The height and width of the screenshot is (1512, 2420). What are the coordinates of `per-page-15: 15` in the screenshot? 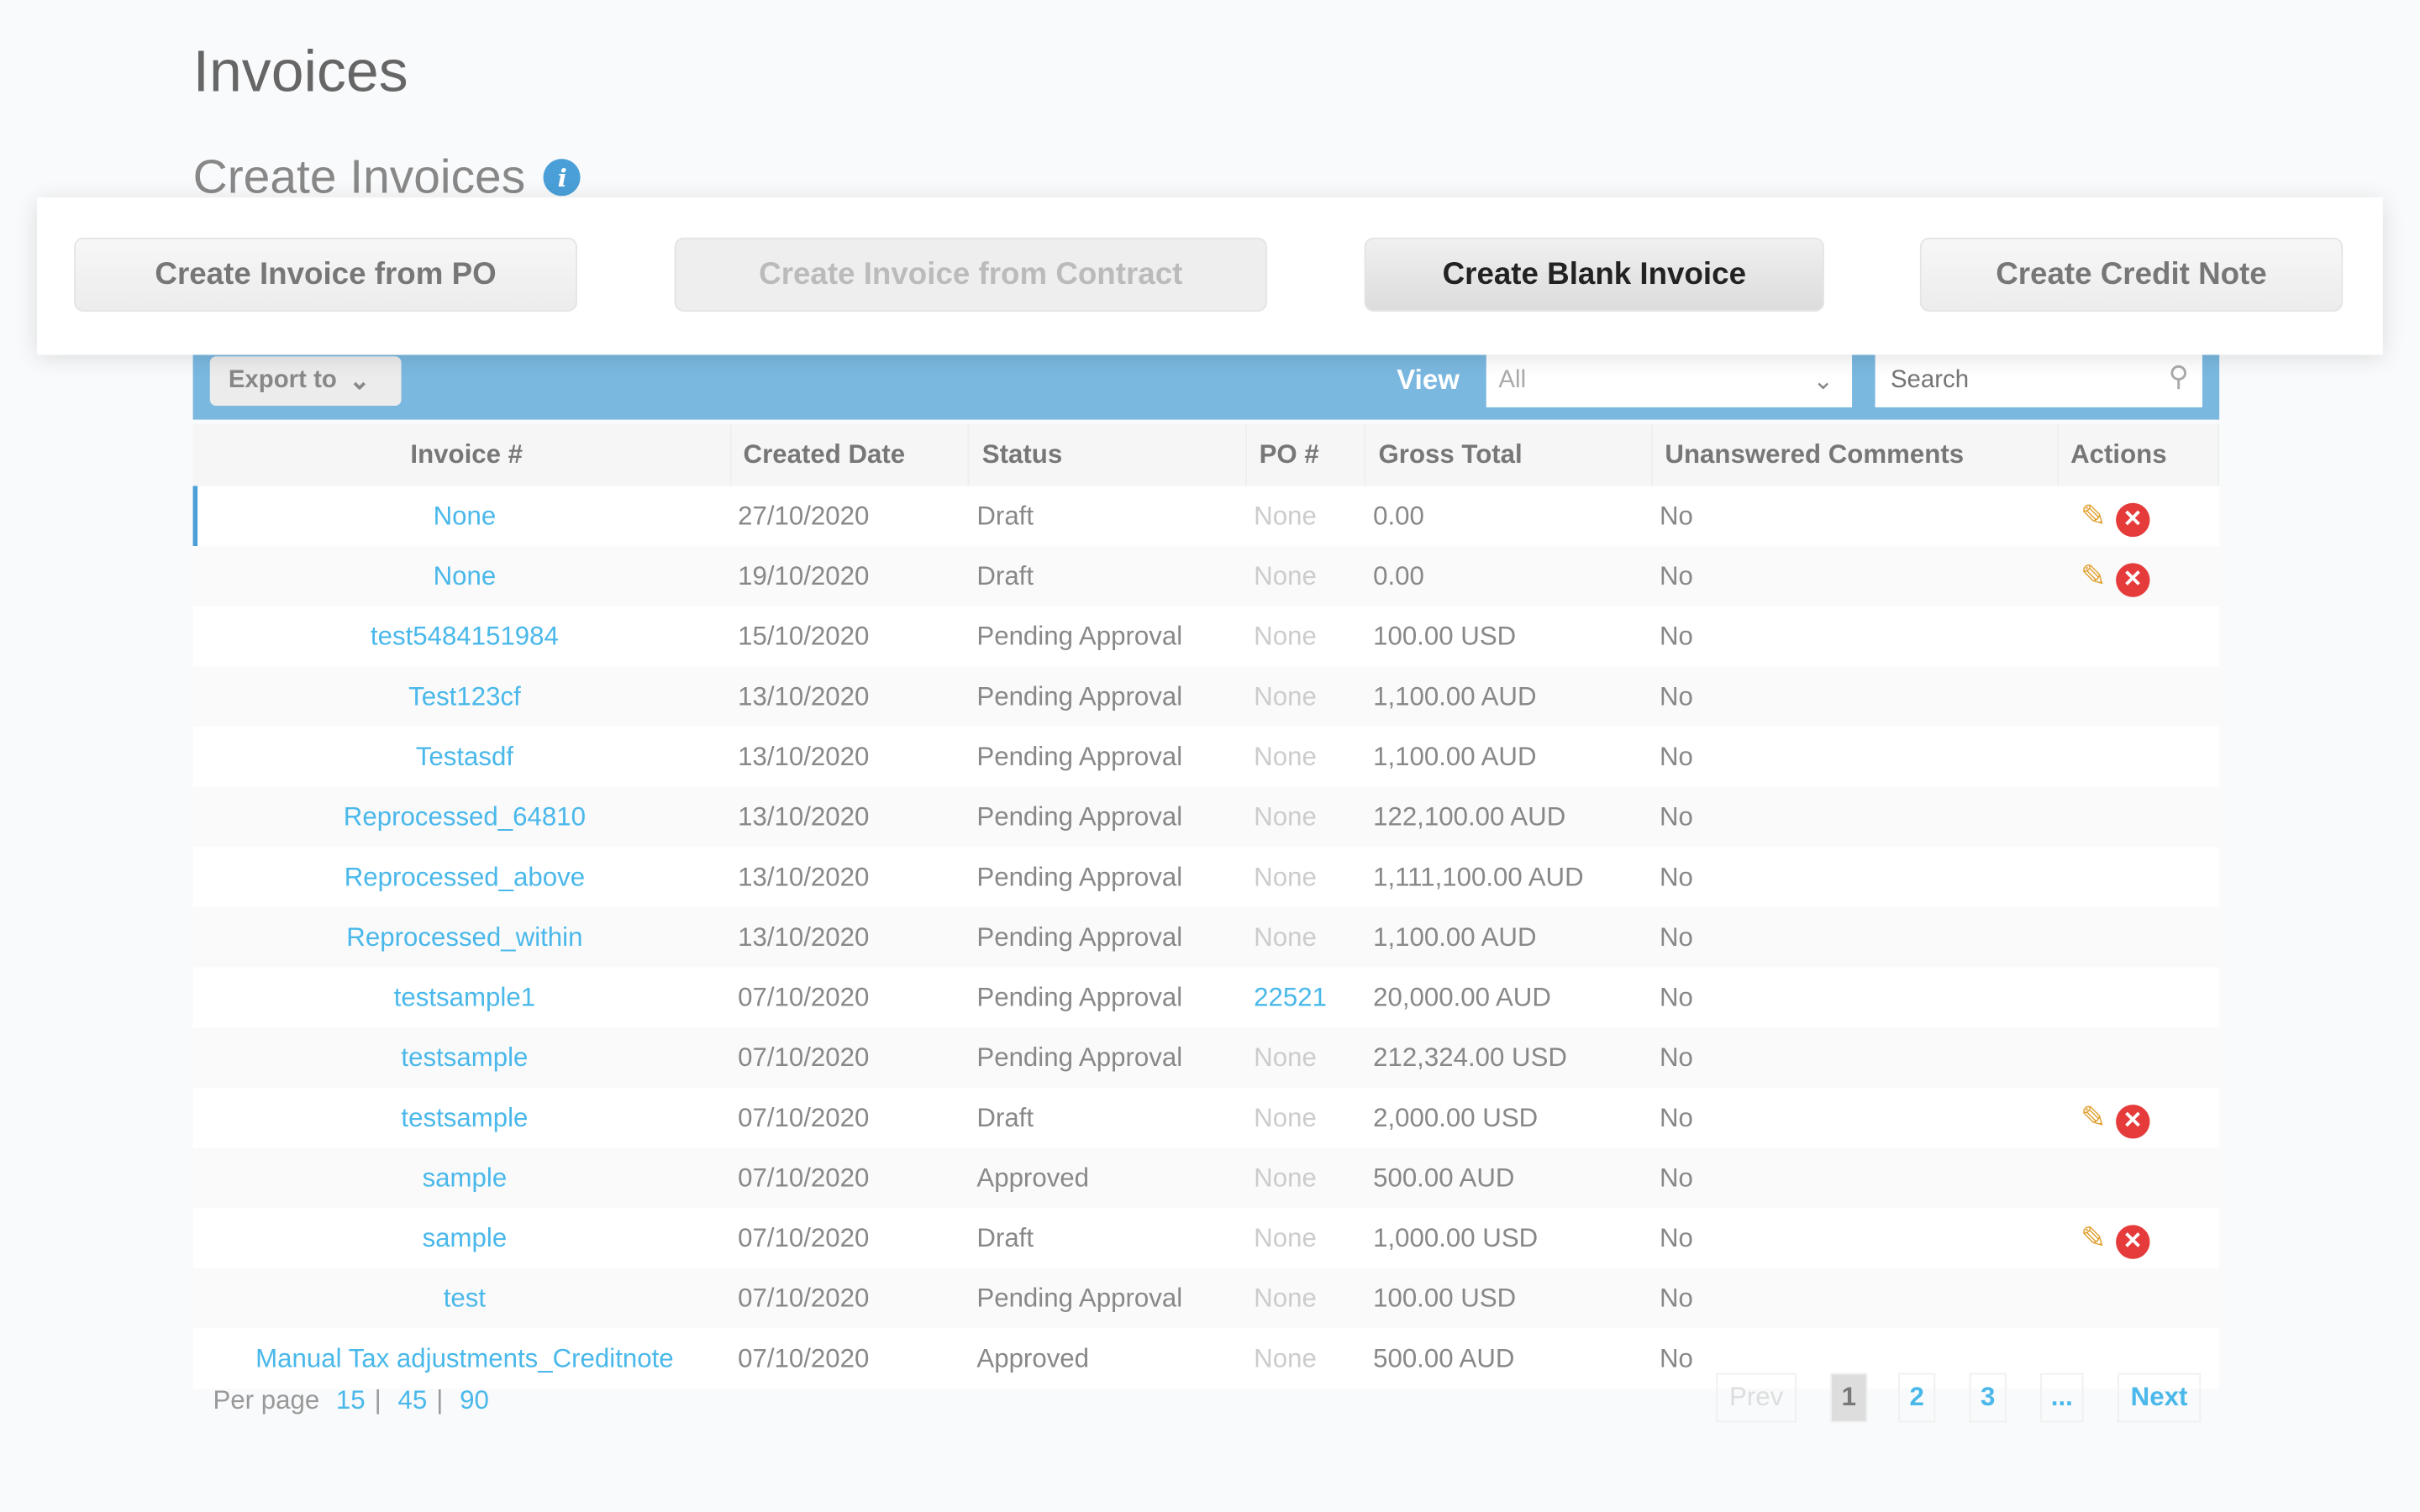 It's located at (351, 1400).